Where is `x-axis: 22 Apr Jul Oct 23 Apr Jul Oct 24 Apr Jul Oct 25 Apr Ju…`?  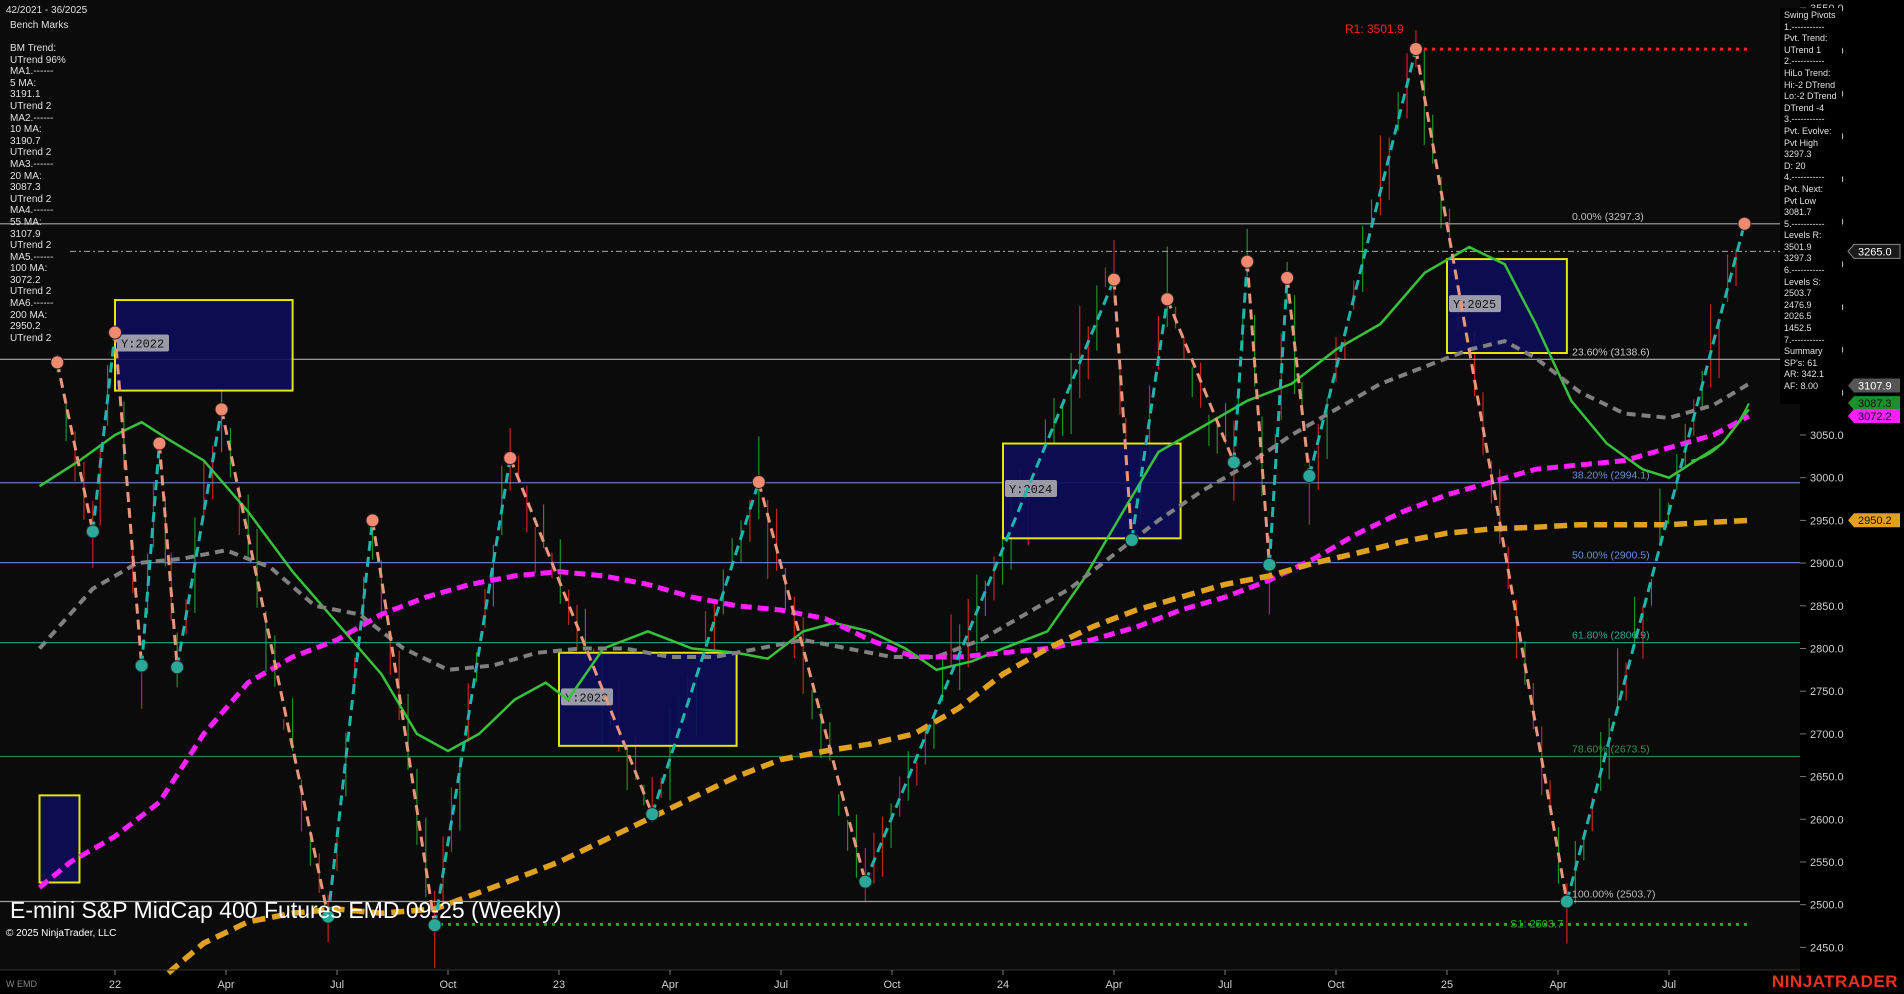 x-axis: 22 Apr Jul Oct 23 Apr Jul Oct 24 Apr Jul Oct 25 Apr Ju… is located at coordinates (900, 980).